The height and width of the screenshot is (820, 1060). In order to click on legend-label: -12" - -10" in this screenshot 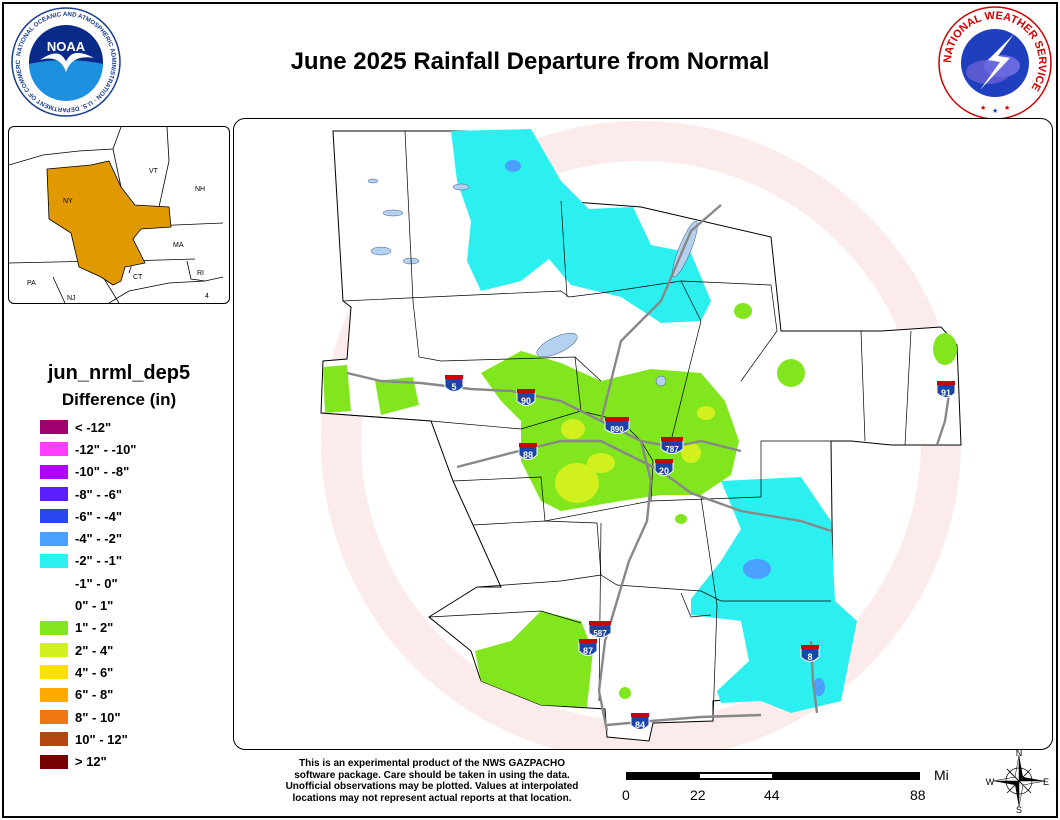, I will do `click(106, 449)`.